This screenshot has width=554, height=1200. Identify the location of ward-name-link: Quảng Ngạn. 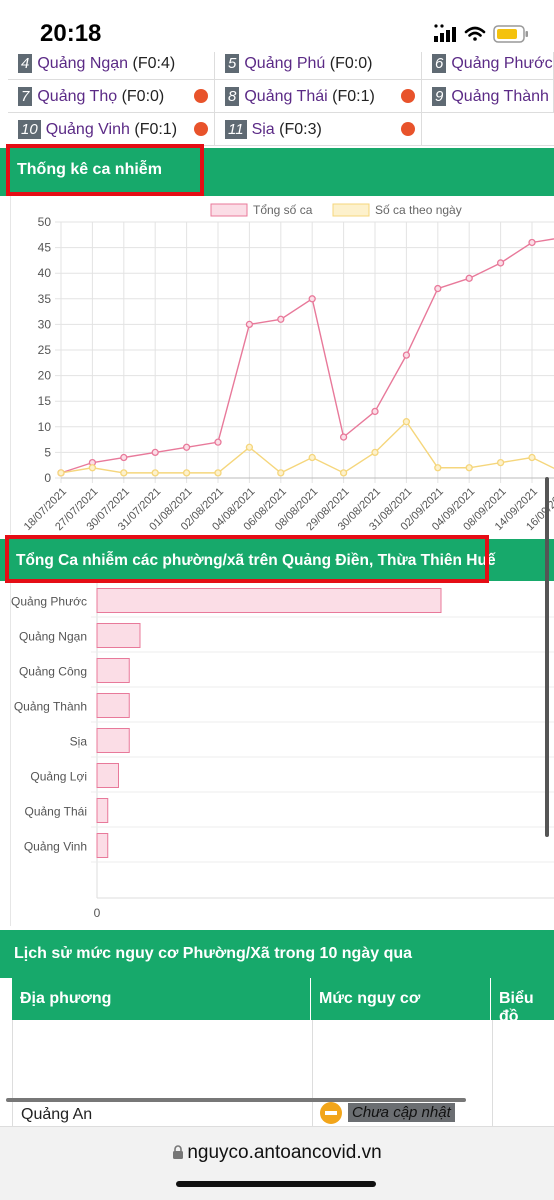
(83, 63).